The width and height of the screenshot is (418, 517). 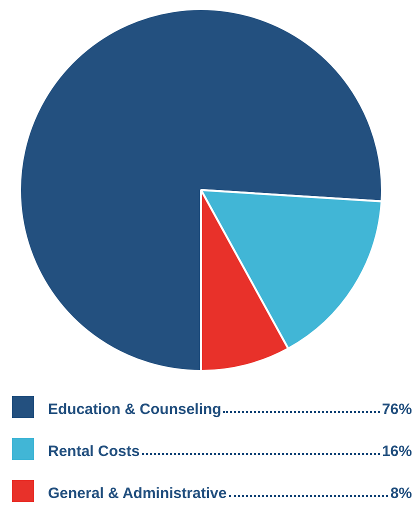 What do you see at coordinates (397, 409) in the screenshot?
I see `data-label: 76%` at bounding box center [397, 409].